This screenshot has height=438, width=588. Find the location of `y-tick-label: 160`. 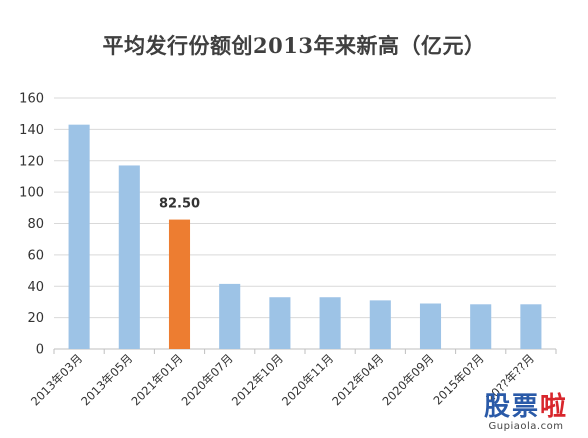

y-tick-label: 160 is located at coordinates (31, 99).